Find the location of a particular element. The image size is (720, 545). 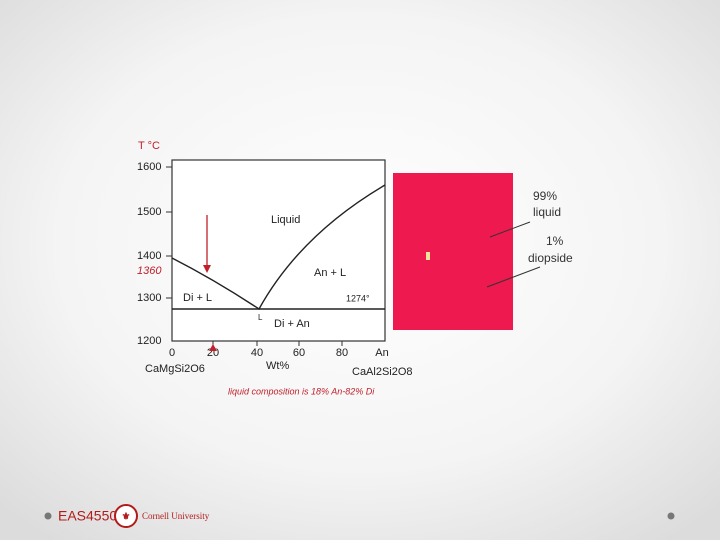

x-label: An is located at coordinates (381, 353).